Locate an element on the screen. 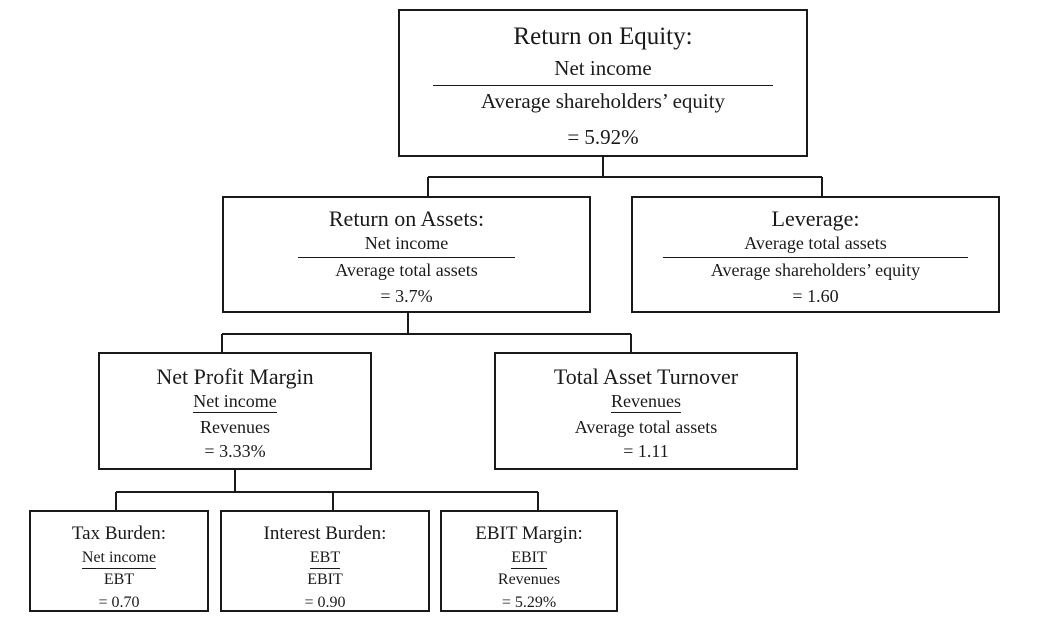 The height and width of the screenshot is (619, 1039). roa-denominator: Average total assets is located at coordinates (406, 270).